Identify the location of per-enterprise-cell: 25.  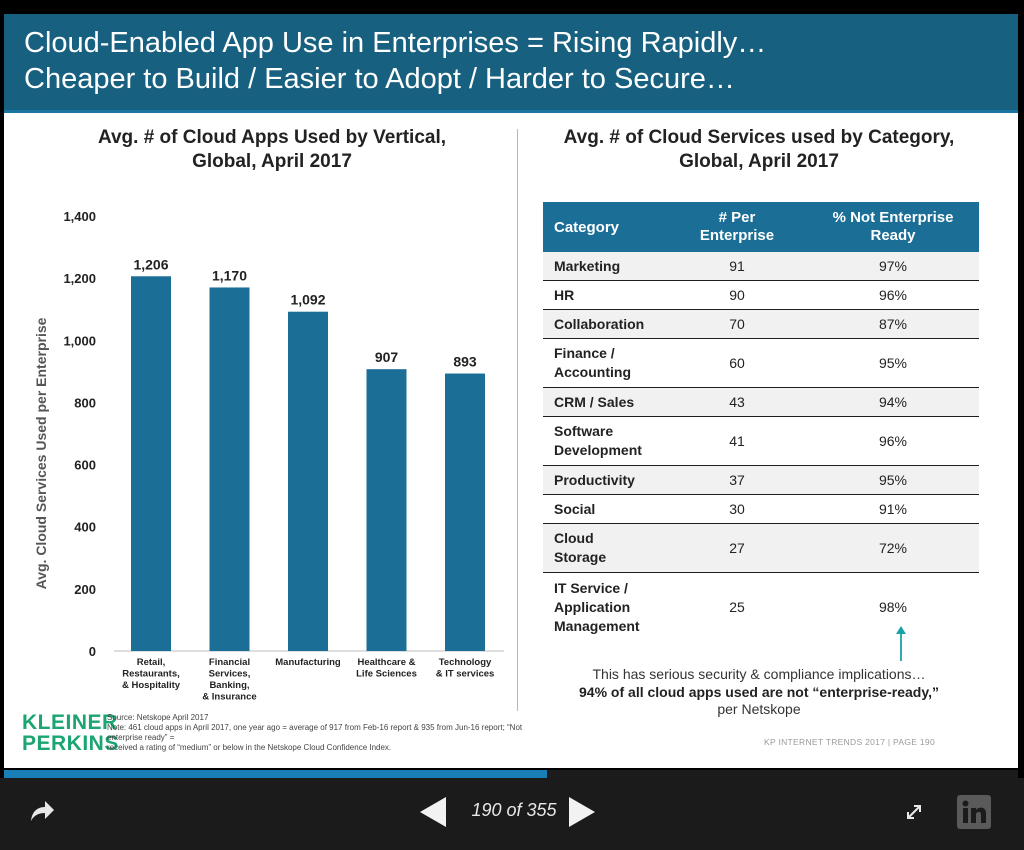
(737, 607).